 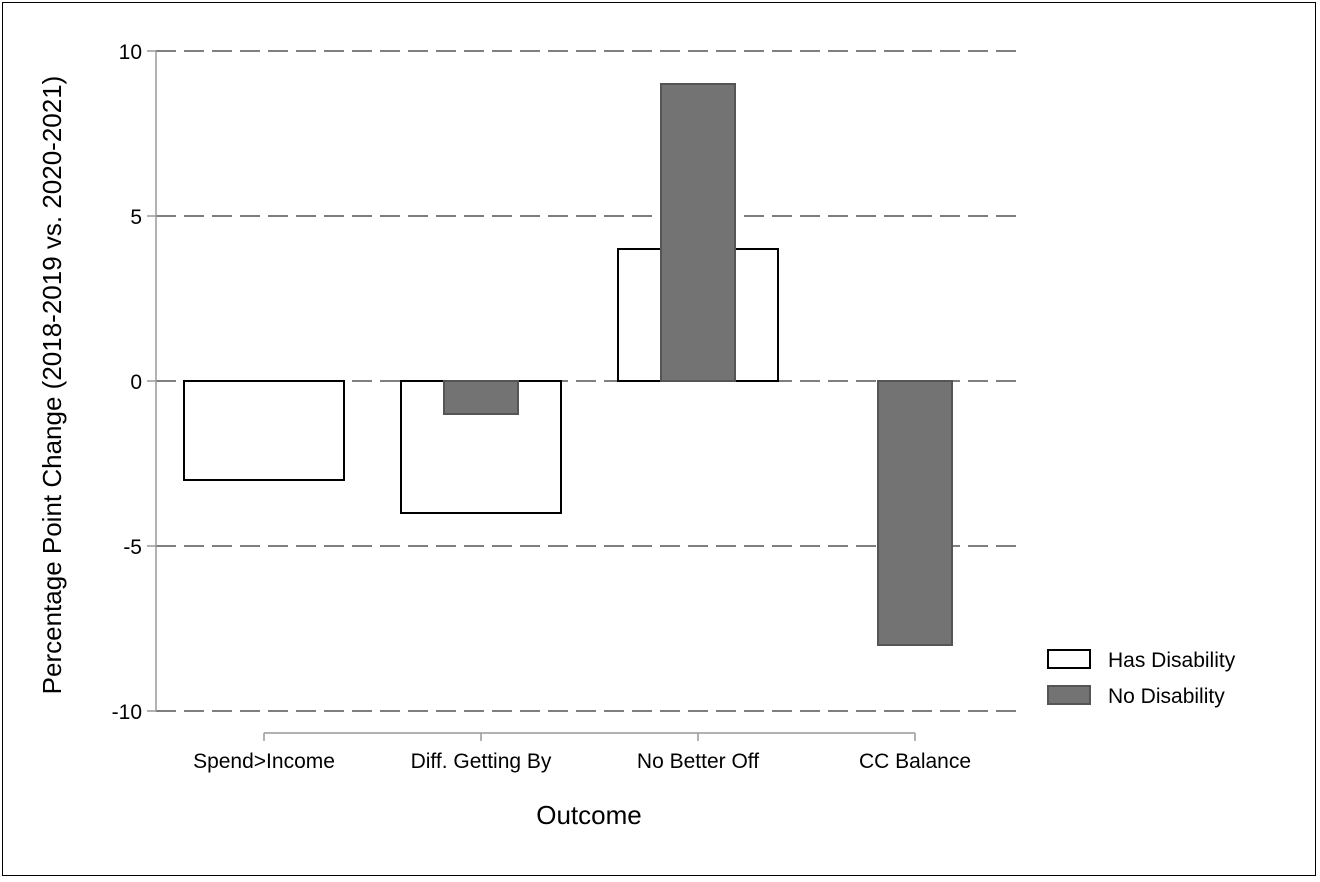 What do you see at coordinates (264, 430) in the screenshot?
I see `bar-has-disability` at bounding box center [264, 430].